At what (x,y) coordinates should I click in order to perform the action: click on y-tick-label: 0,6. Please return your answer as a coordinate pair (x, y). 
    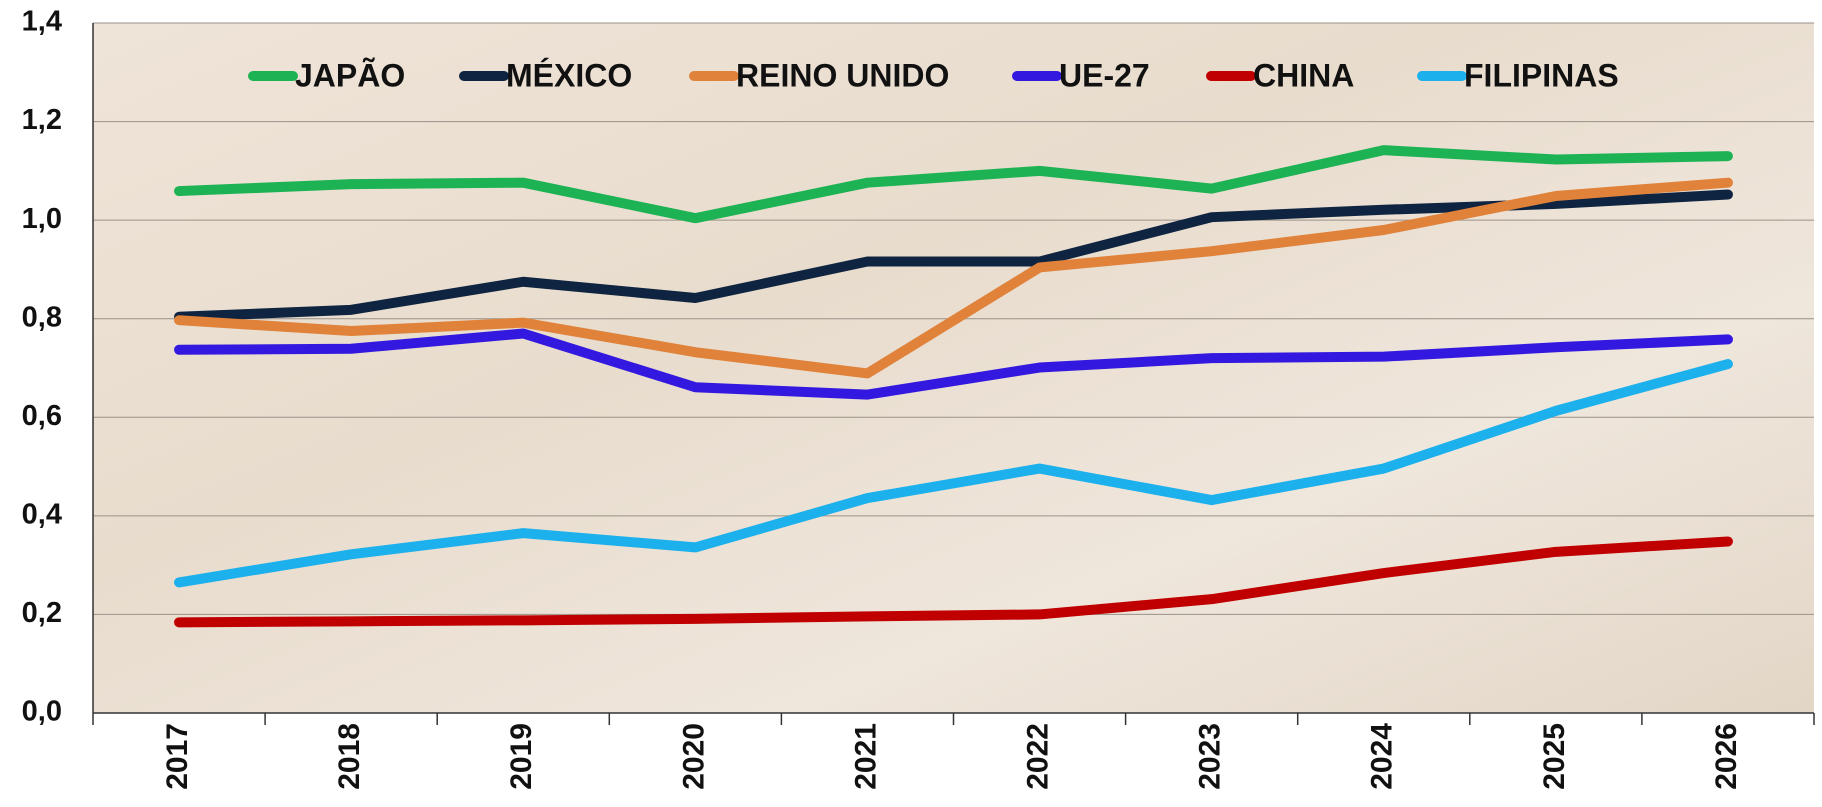
    Looking at the image, I should click on (42, 416).